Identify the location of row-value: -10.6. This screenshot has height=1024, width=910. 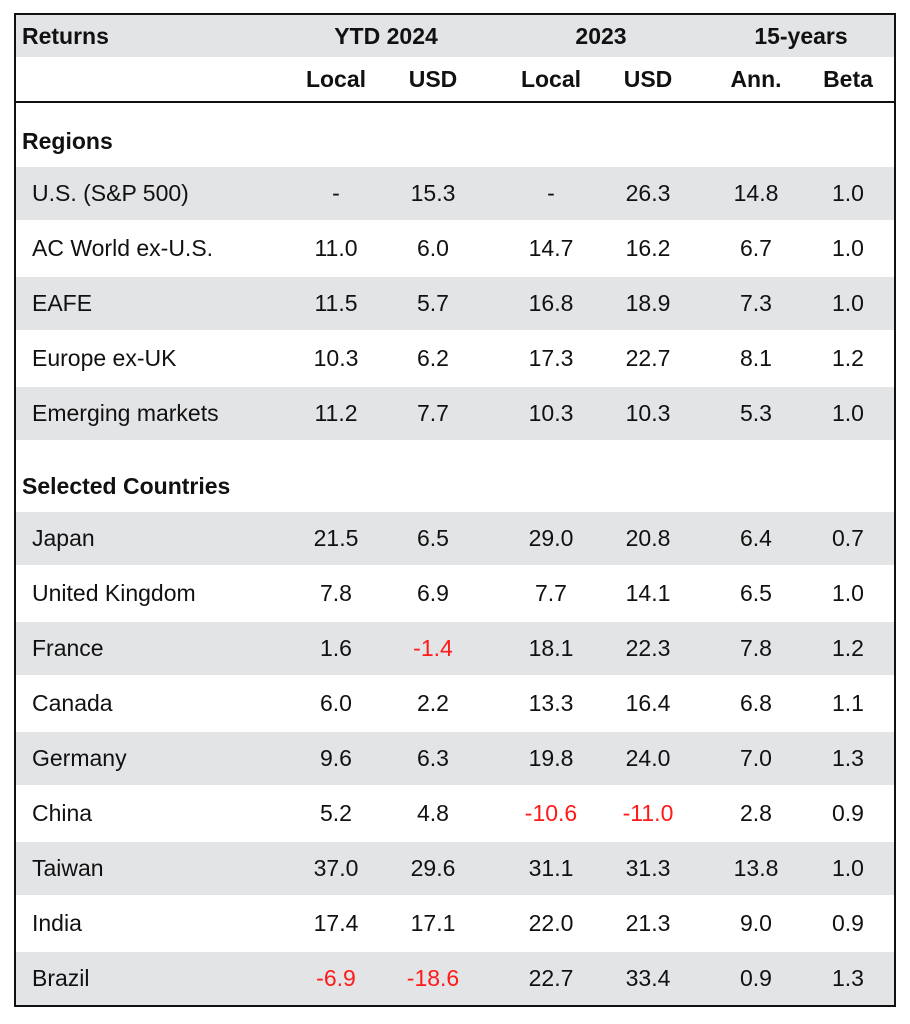
(551, 813).